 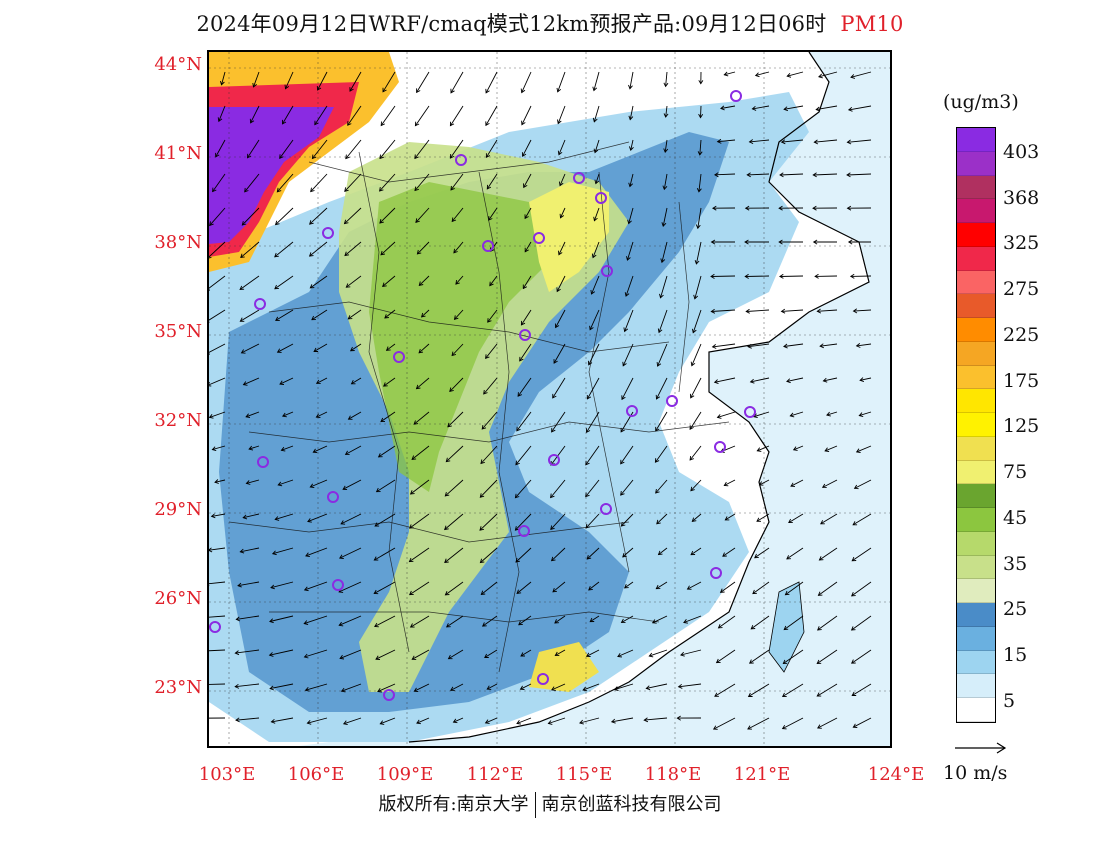 What do you see at coordinates (178, 598) in the screenshot?
I see `lat-label: 26°N` at bounding box center [178, 598].